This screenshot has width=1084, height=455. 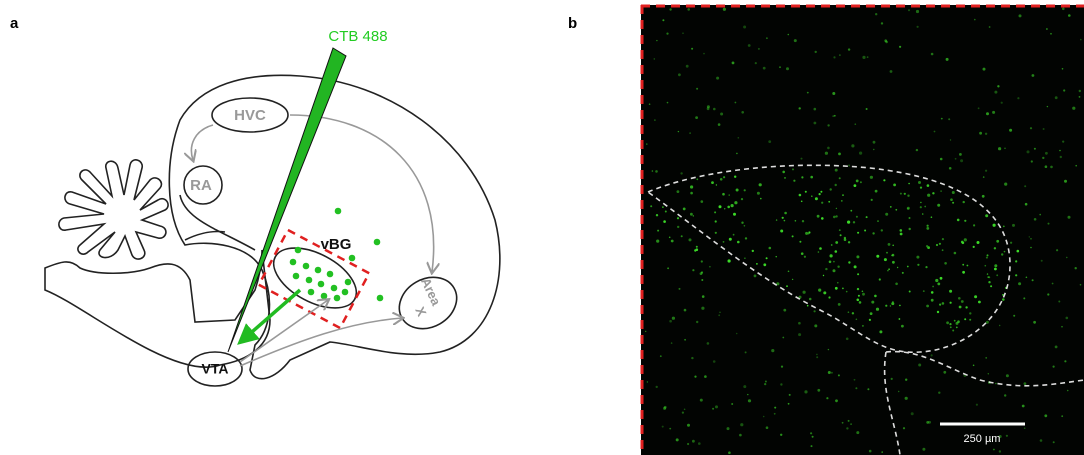 What do you see at coordinates (205, 235) in the screenshot?
I see `lamina` at bounding box center [205, 235].